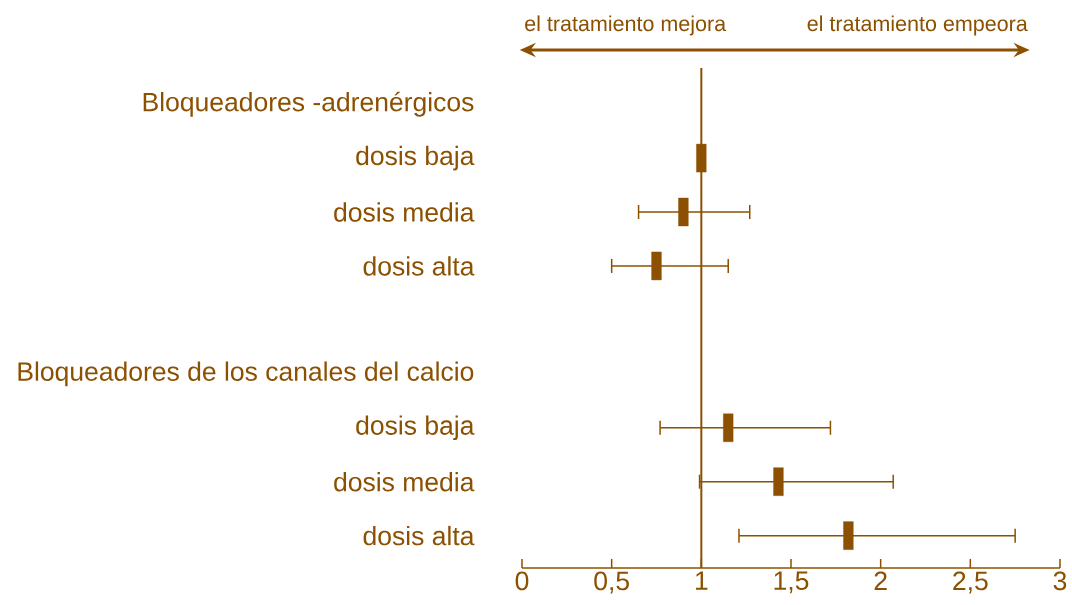 This screenshot has height=605, width=1072. Describe the element at coordinates (701, 580) in the screenshot. I see `x-tick-label: 1` at that location.